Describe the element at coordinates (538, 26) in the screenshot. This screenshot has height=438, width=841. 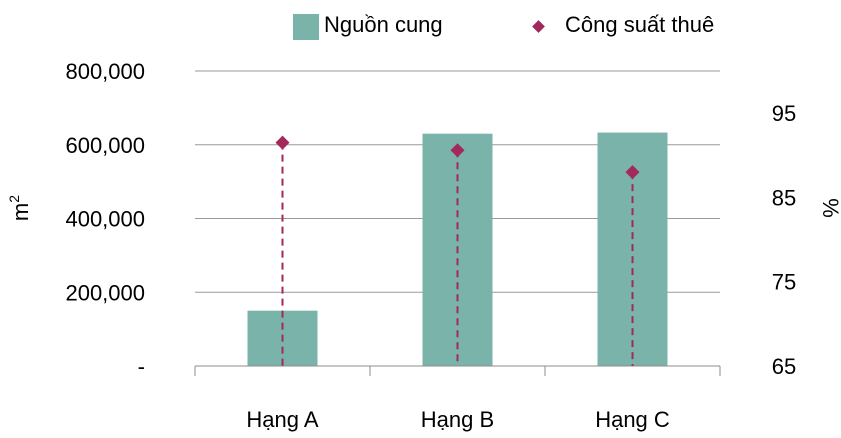
I see `legend-swatch-point` at that location.